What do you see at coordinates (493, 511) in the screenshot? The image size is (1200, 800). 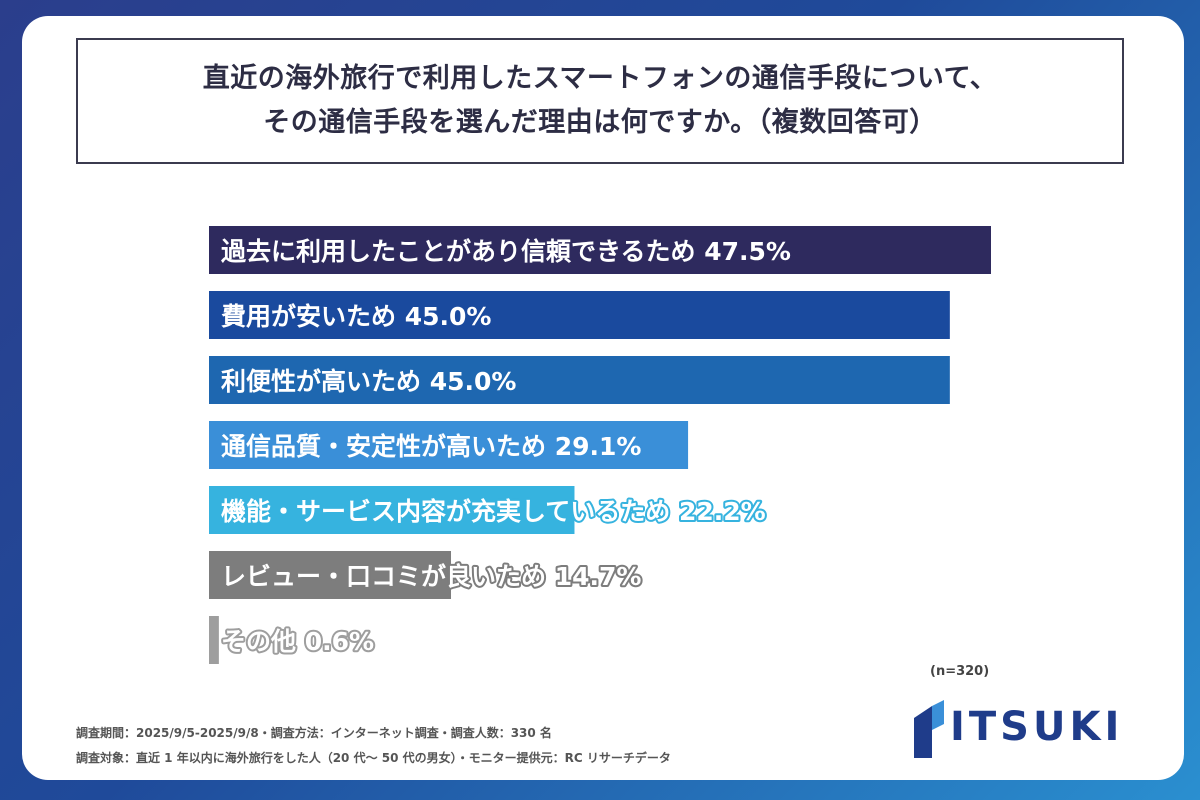 I see `bar-label-5: 機能・サービス内容が充実しているため 22.2%` at bounding box center [493, 511].